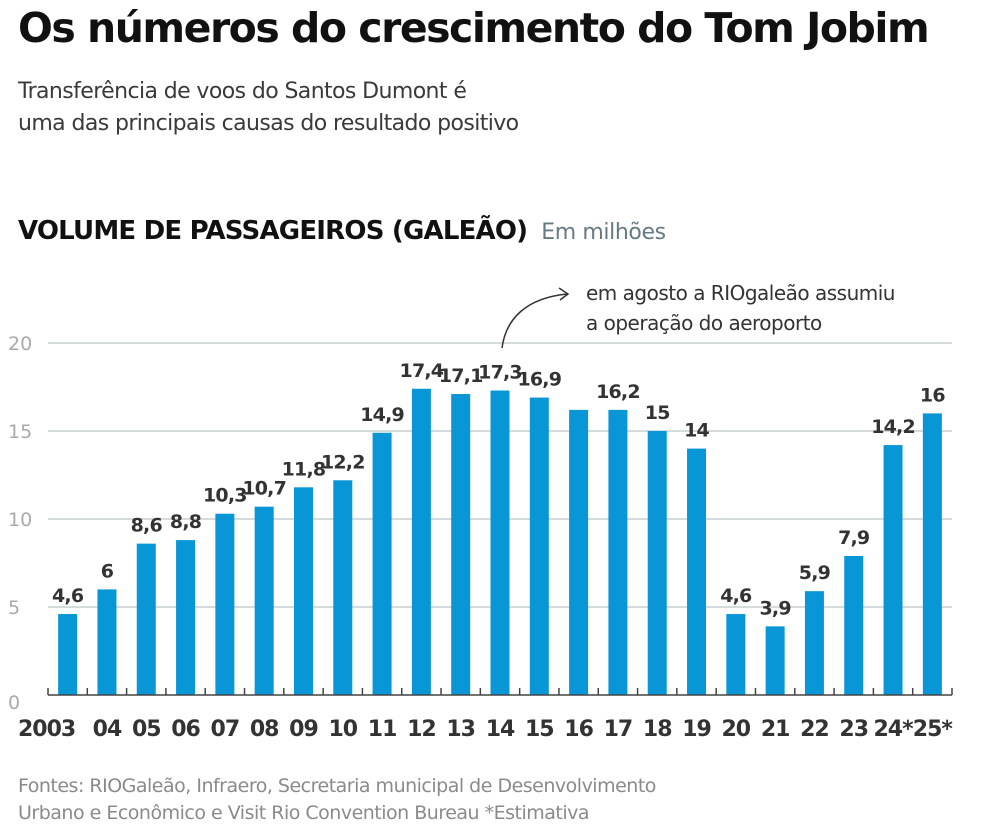 This screenshot has height=829, width=984. What do you see at coordinates (696, 431) in the screenshot?
I see `data-label: 14` at bounding box center [696, 431].